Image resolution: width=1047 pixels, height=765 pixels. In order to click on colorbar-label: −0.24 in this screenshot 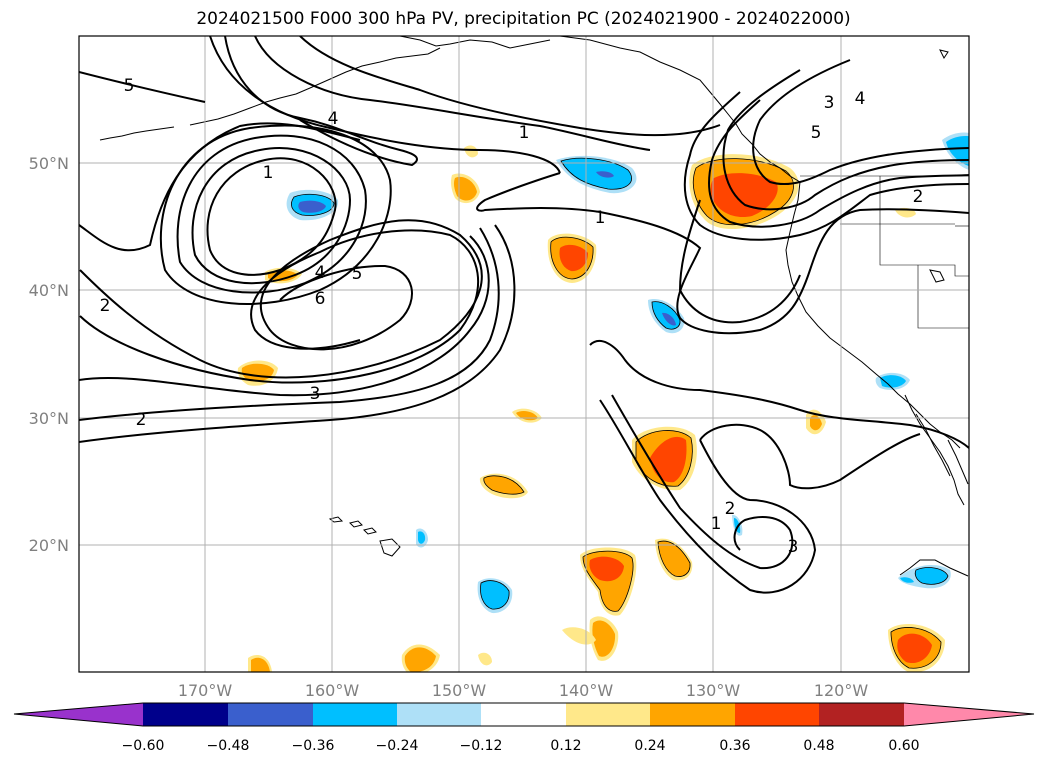, I will do `click(397, 746)`.